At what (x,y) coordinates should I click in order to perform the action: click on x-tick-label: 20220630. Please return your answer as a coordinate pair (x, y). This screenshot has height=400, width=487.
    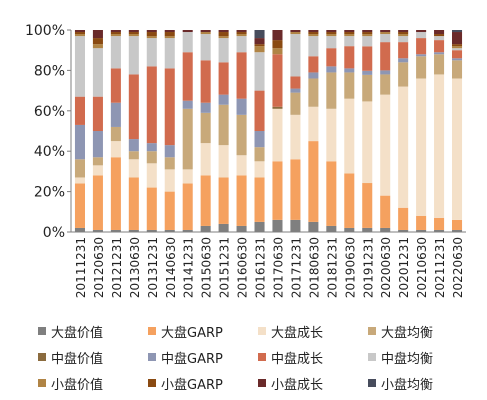
    Looking at the image, I should click on (458, 267).